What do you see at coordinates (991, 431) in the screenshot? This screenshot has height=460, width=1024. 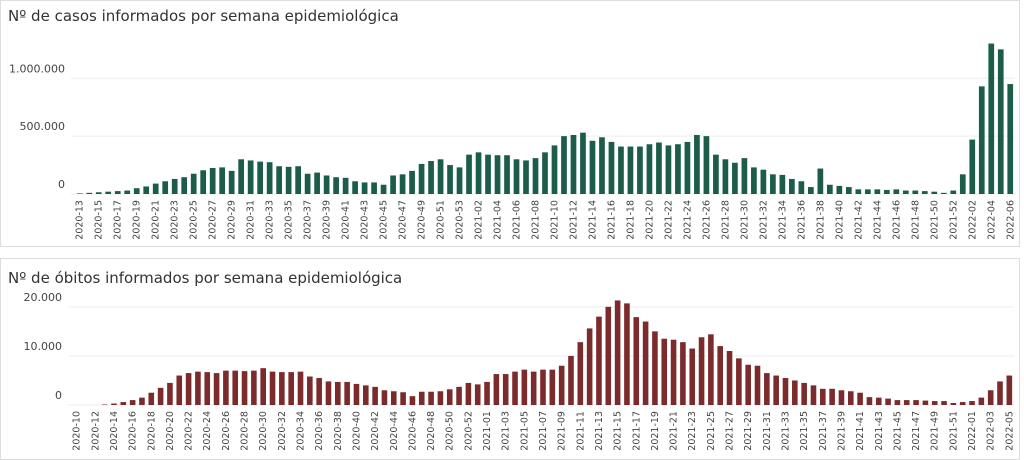 I see `x-tick-label: 2022-03` at bounding box center [991, 431].